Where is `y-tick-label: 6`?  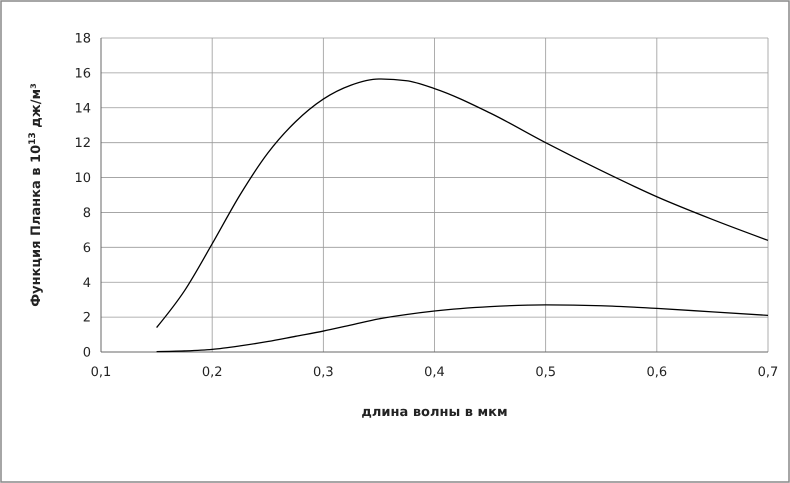 y-tick-label: 6 is located at coordinates (86, 248).